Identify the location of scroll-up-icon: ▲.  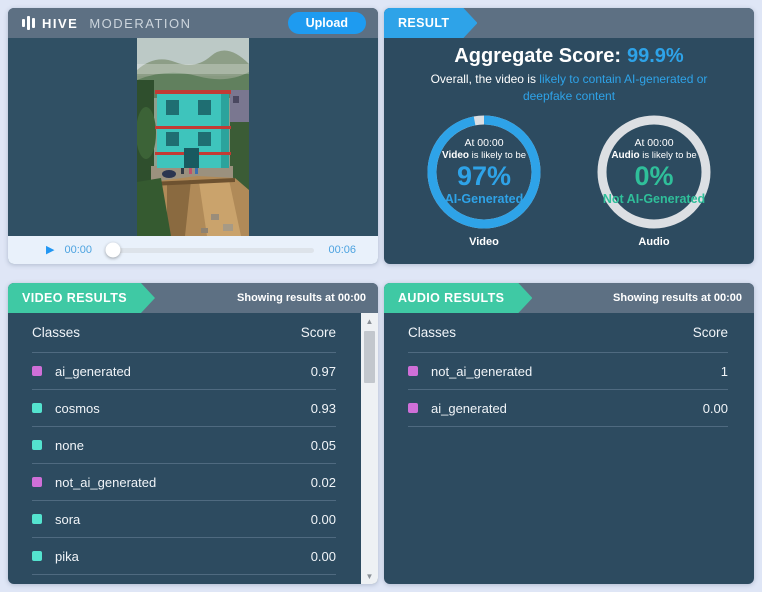
(369, 321).